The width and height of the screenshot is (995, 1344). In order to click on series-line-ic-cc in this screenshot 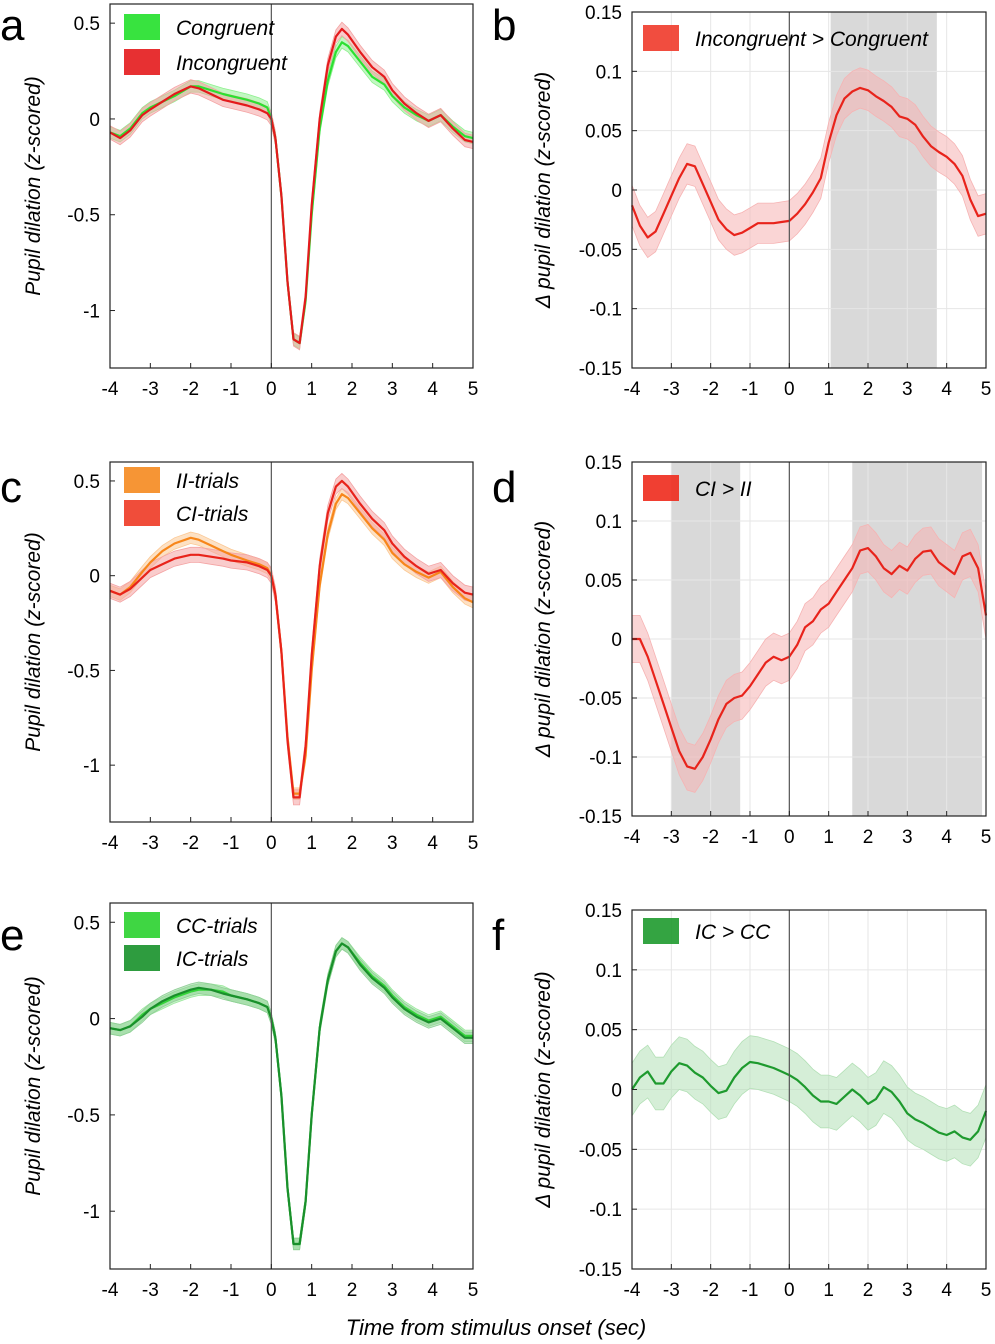, I will do `click(809, 1100)`.